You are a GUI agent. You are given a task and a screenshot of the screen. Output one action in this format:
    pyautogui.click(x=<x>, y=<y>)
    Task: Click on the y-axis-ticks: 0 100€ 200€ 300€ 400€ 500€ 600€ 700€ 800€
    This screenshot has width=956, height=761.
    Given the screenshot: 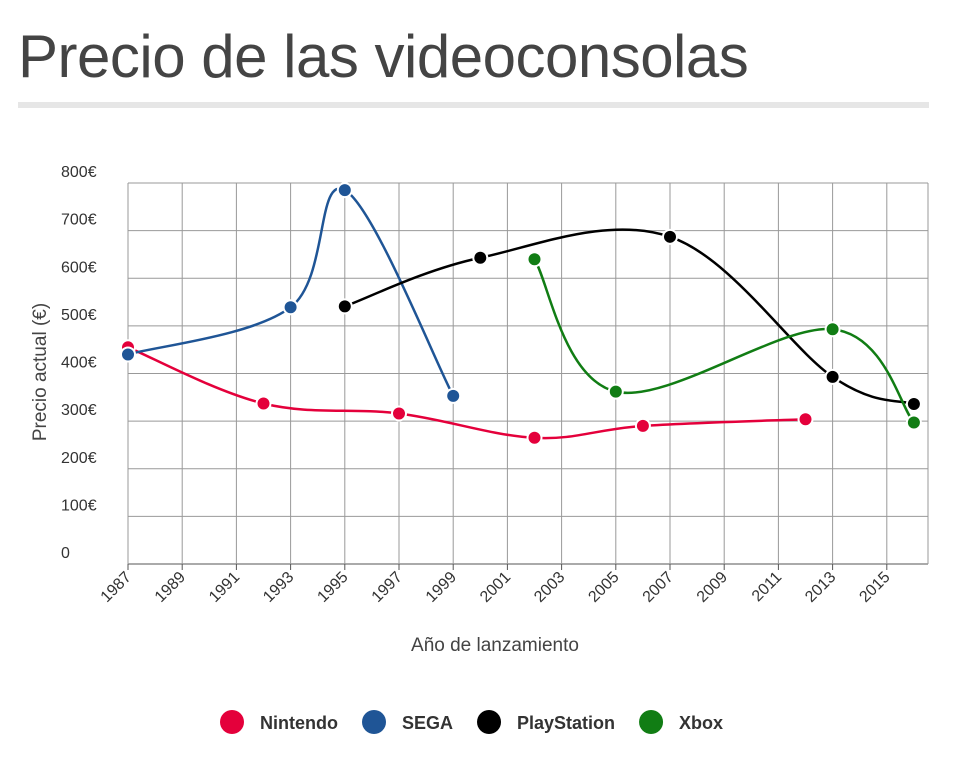 What is the action you would take?
    pyautogui.click(x=79, y=363)
    